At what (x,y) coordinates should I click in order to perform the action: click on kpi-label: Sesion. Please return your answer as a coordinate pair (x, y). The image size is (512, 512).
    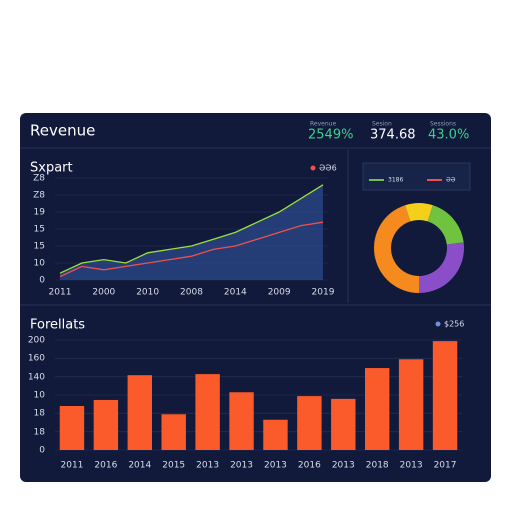
    Looking at the image, I should click on (382, 124).